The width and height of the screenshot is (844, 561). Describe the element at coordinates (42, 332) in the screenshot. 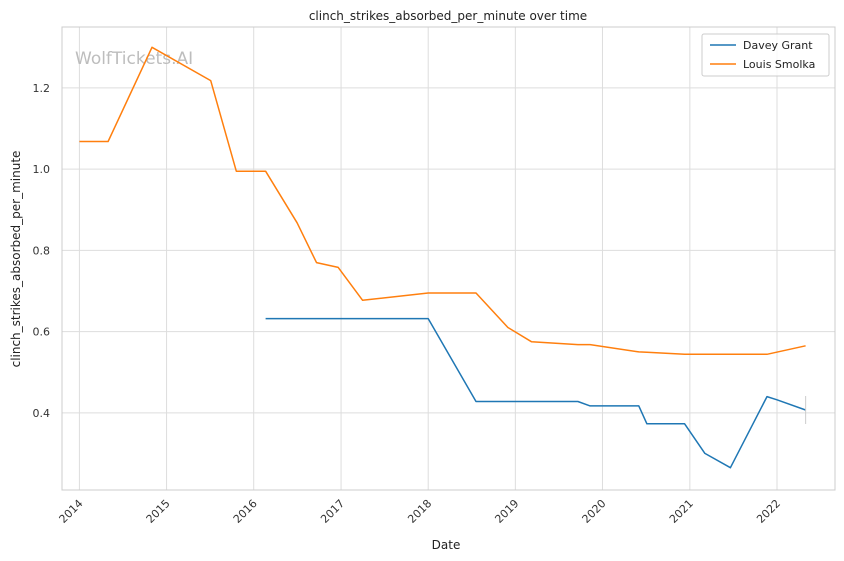

I see `y-tick-label: 0.6` at that location.